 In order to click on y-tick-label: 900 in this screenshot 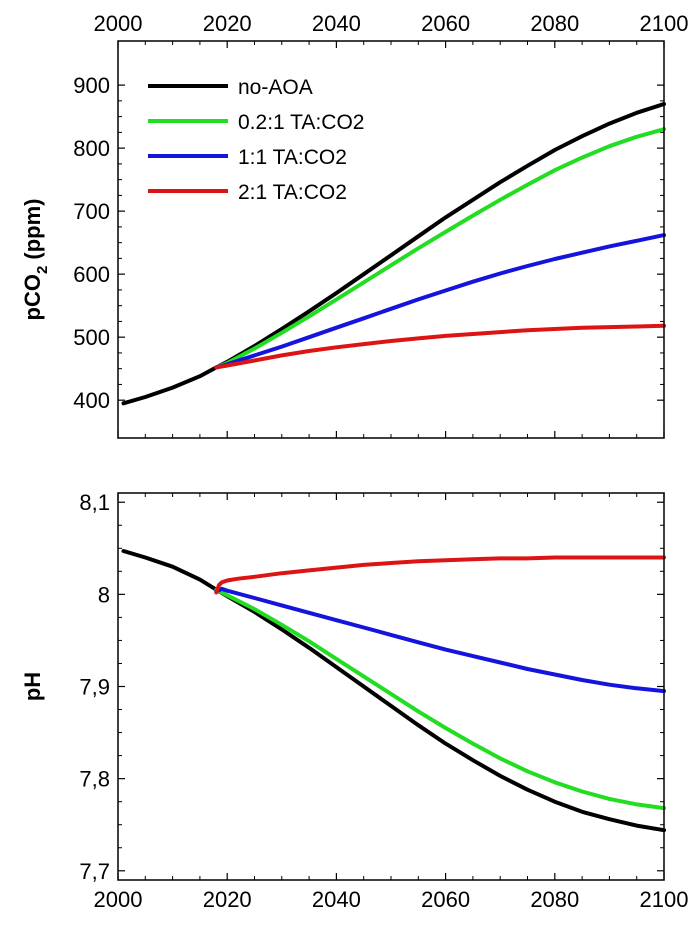, I will do `click(91, 85)`.